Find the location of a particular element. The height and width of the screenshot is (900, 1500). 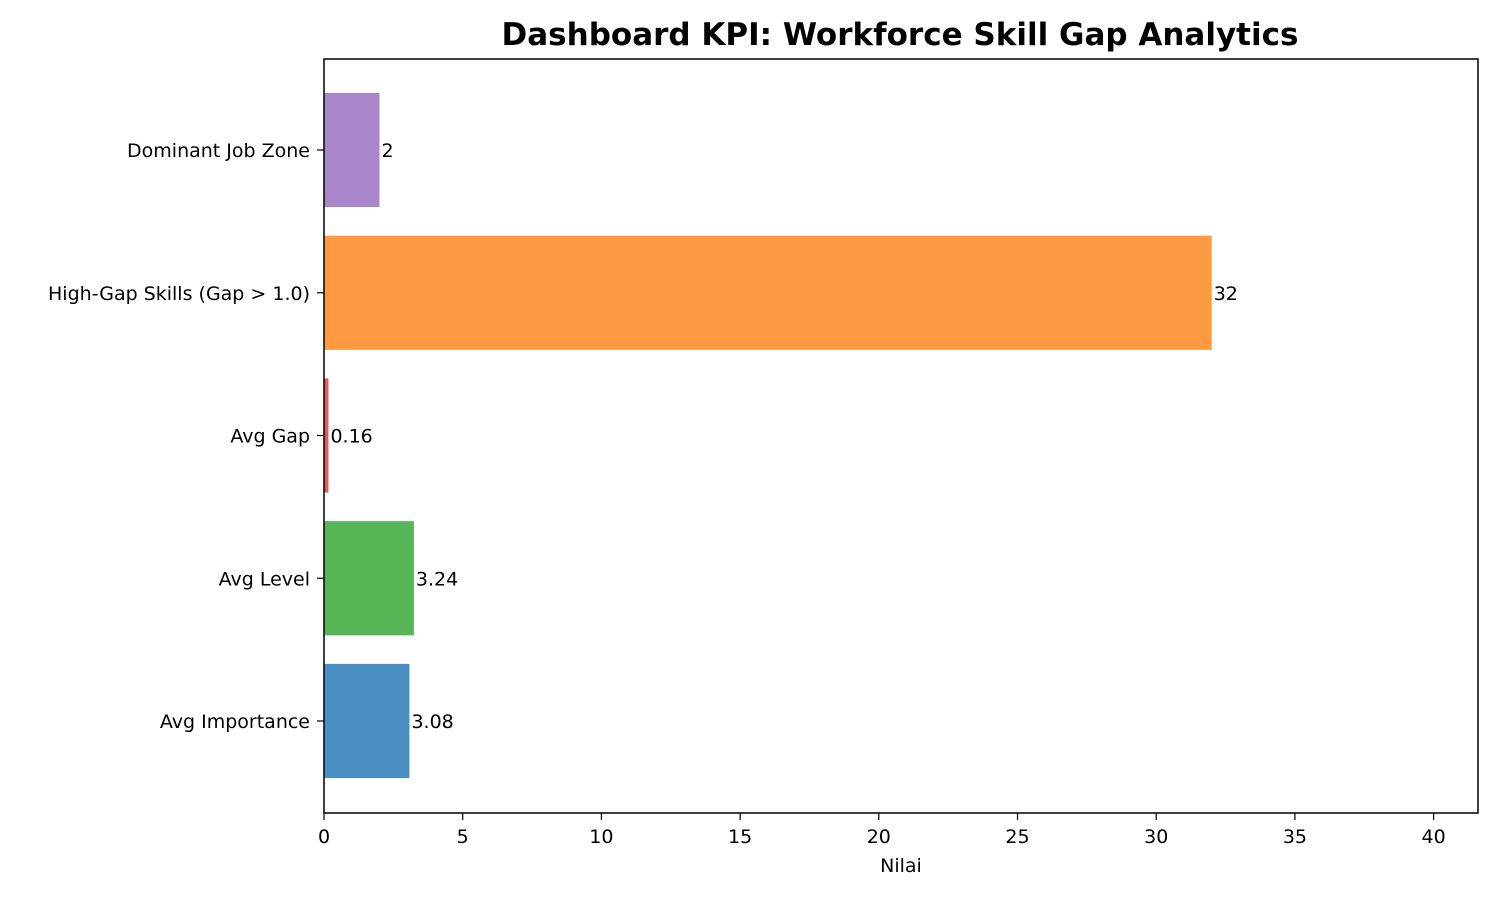

x-tick-label-8: 40 is located at coordinates (1434, 837).